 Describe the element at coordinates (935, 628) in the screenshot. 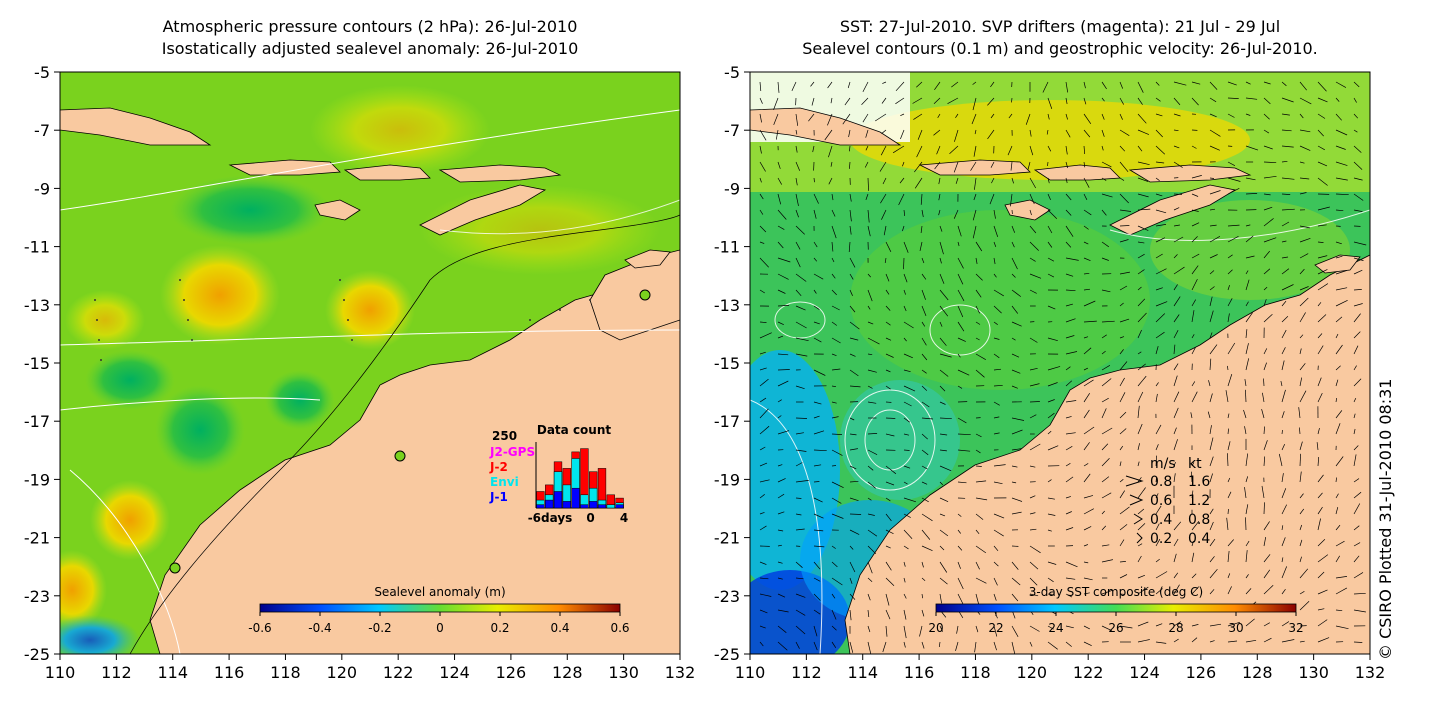

I see `colorbar-tick-label: 20` at that location.